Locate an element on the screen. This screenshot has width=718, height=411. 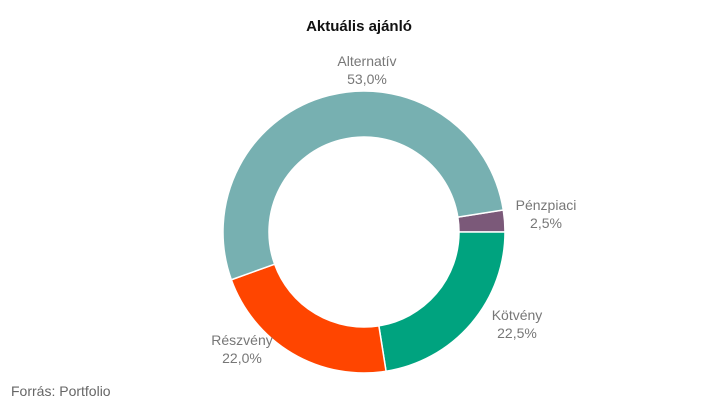
slice-value-3: 53,0% is located at coordinates (367, 79).